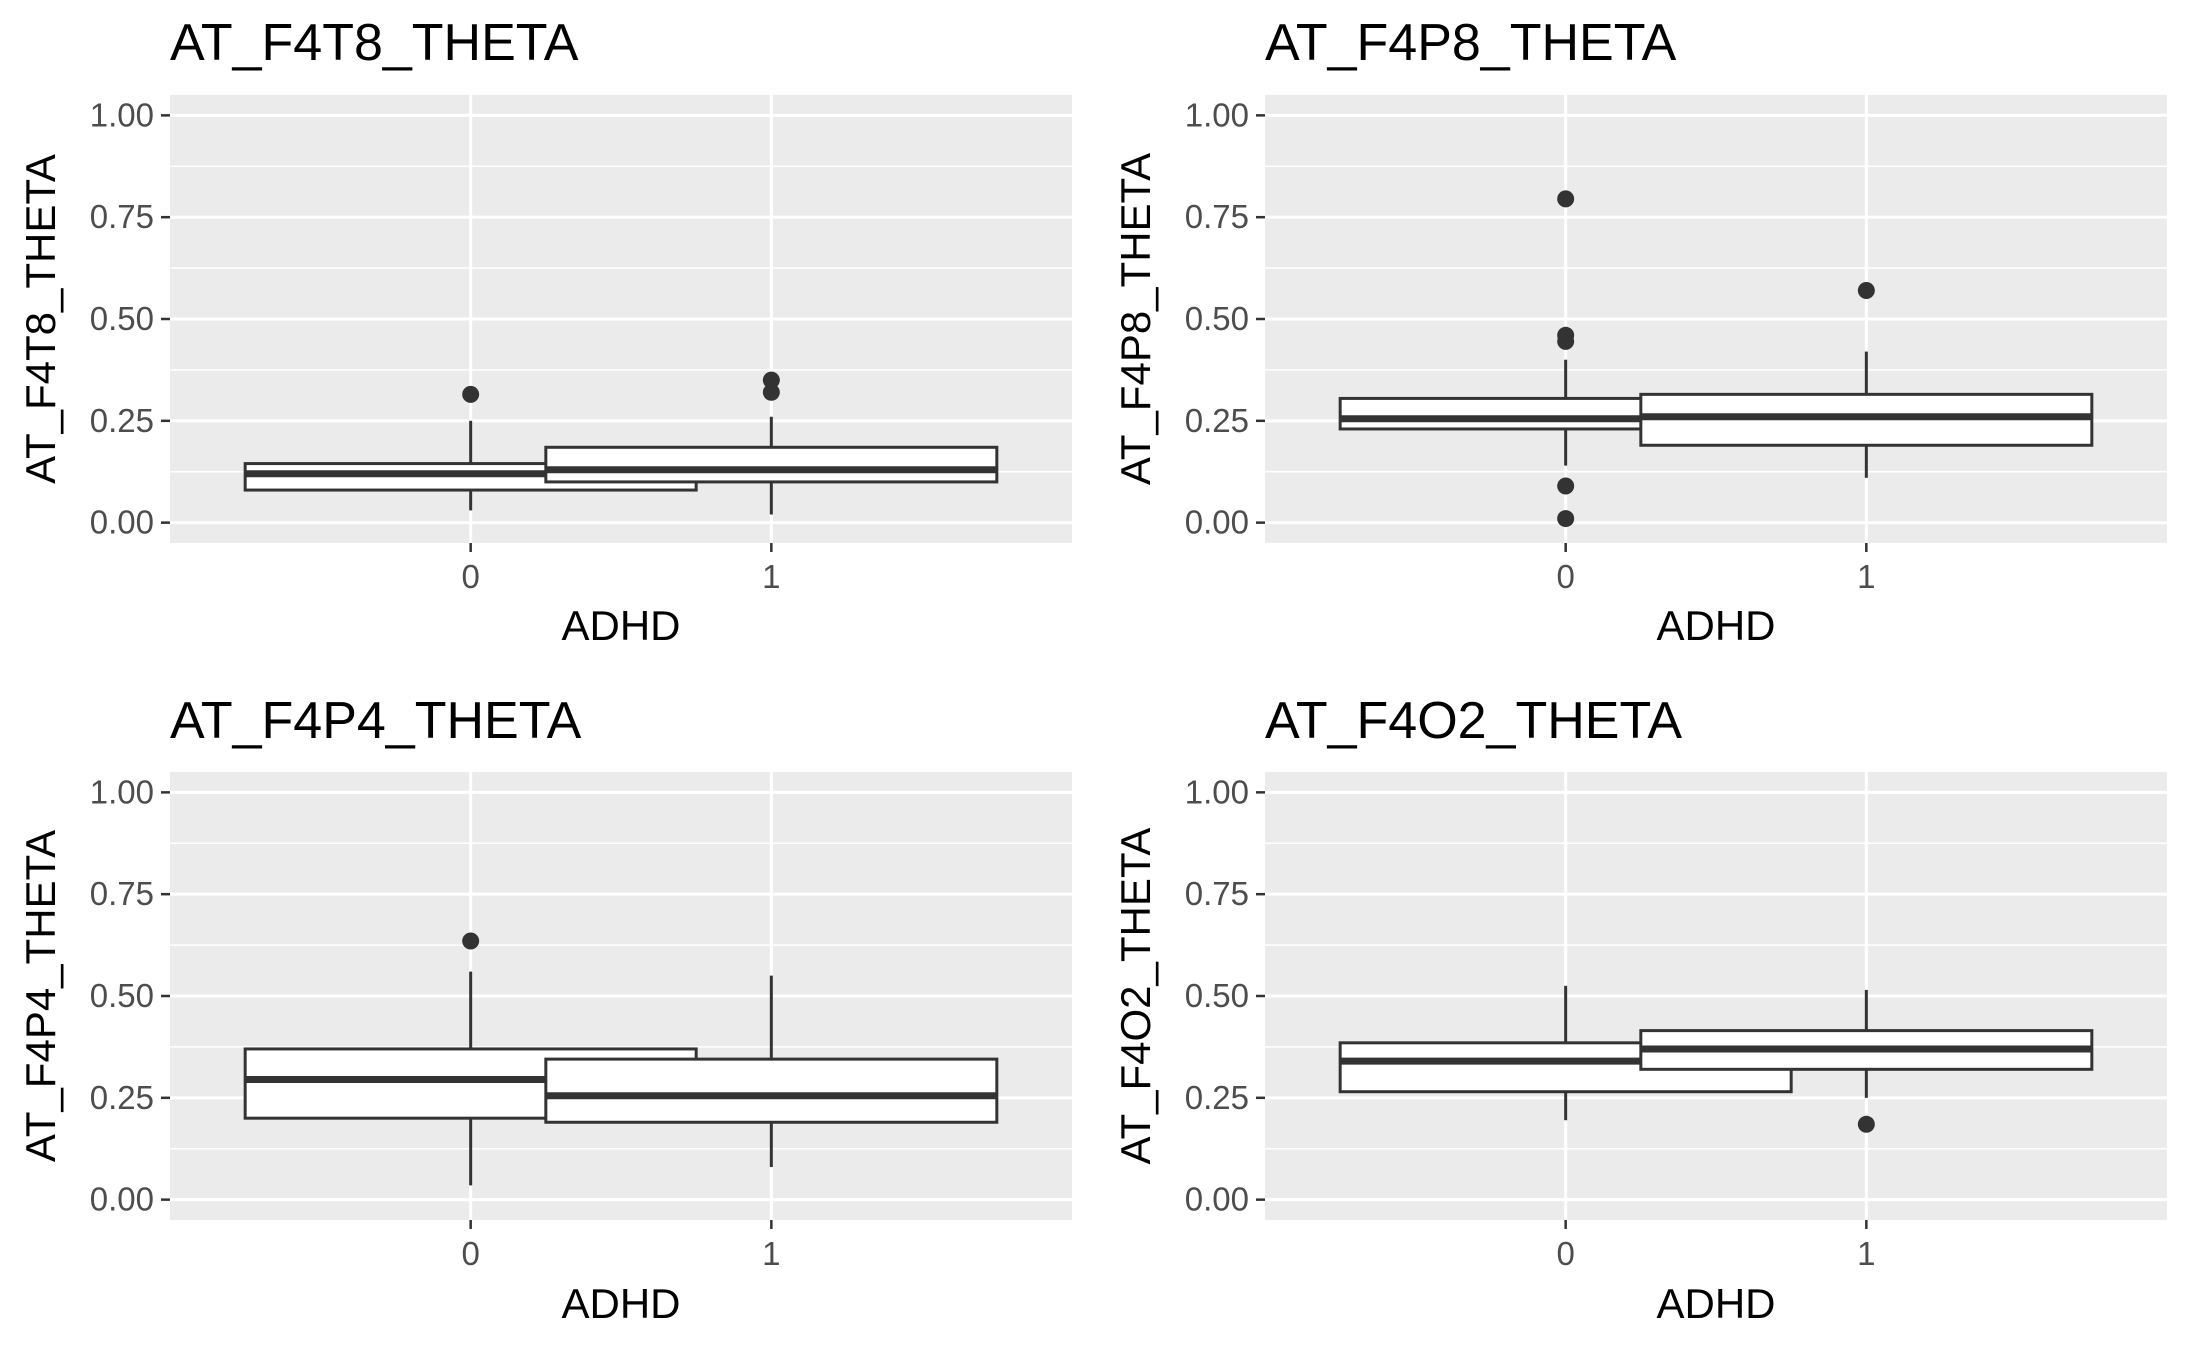 The image size is (2187, 1351). I want to click on panel-title: AT_F4T8_THETA, so click(374, 43).